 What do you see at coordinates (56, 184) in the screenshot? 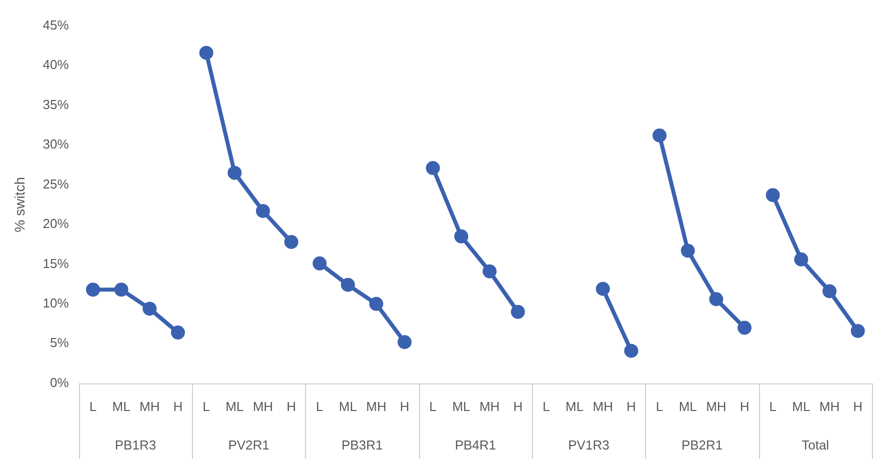
I see `y-tick-label: 25%` at bounding box center [56, 184].